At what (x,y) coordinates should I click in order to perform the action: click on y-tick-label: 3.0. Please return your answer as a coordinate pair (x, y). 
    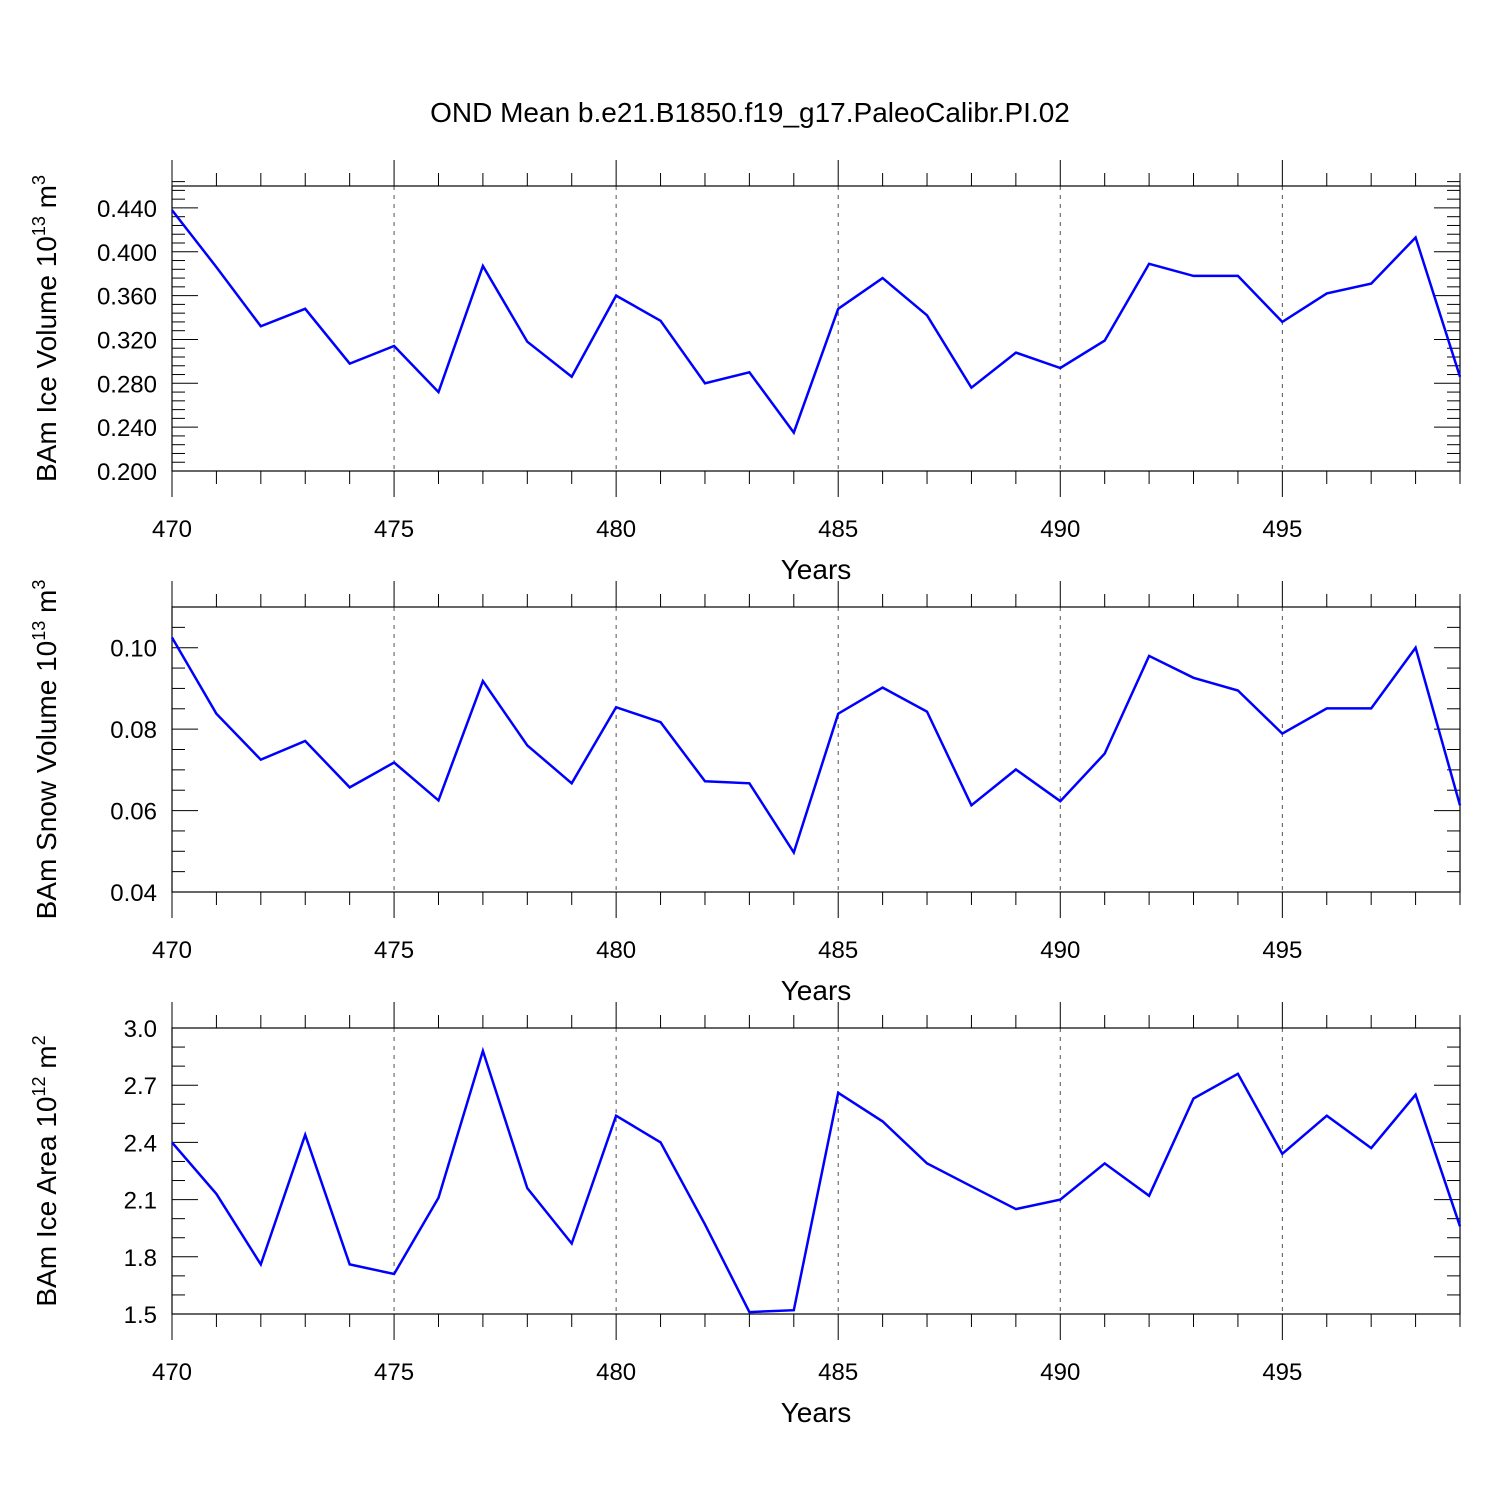
    Looking at the image, I should click on (140, 1029).